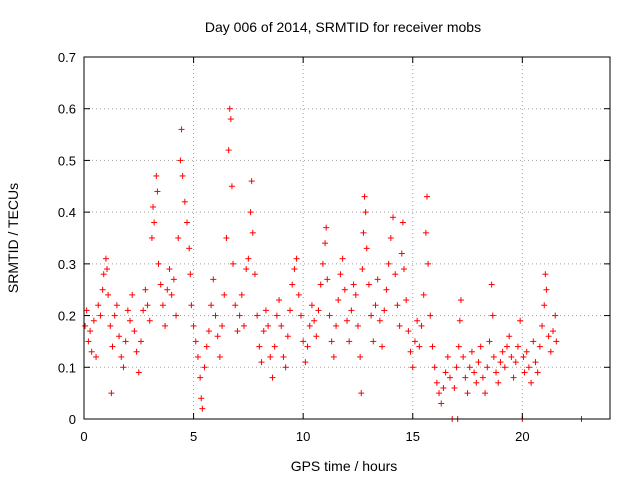 The width and height of the screenshot is (640, 480). I want to click on x-tick-label: 0, so click(83, 436).